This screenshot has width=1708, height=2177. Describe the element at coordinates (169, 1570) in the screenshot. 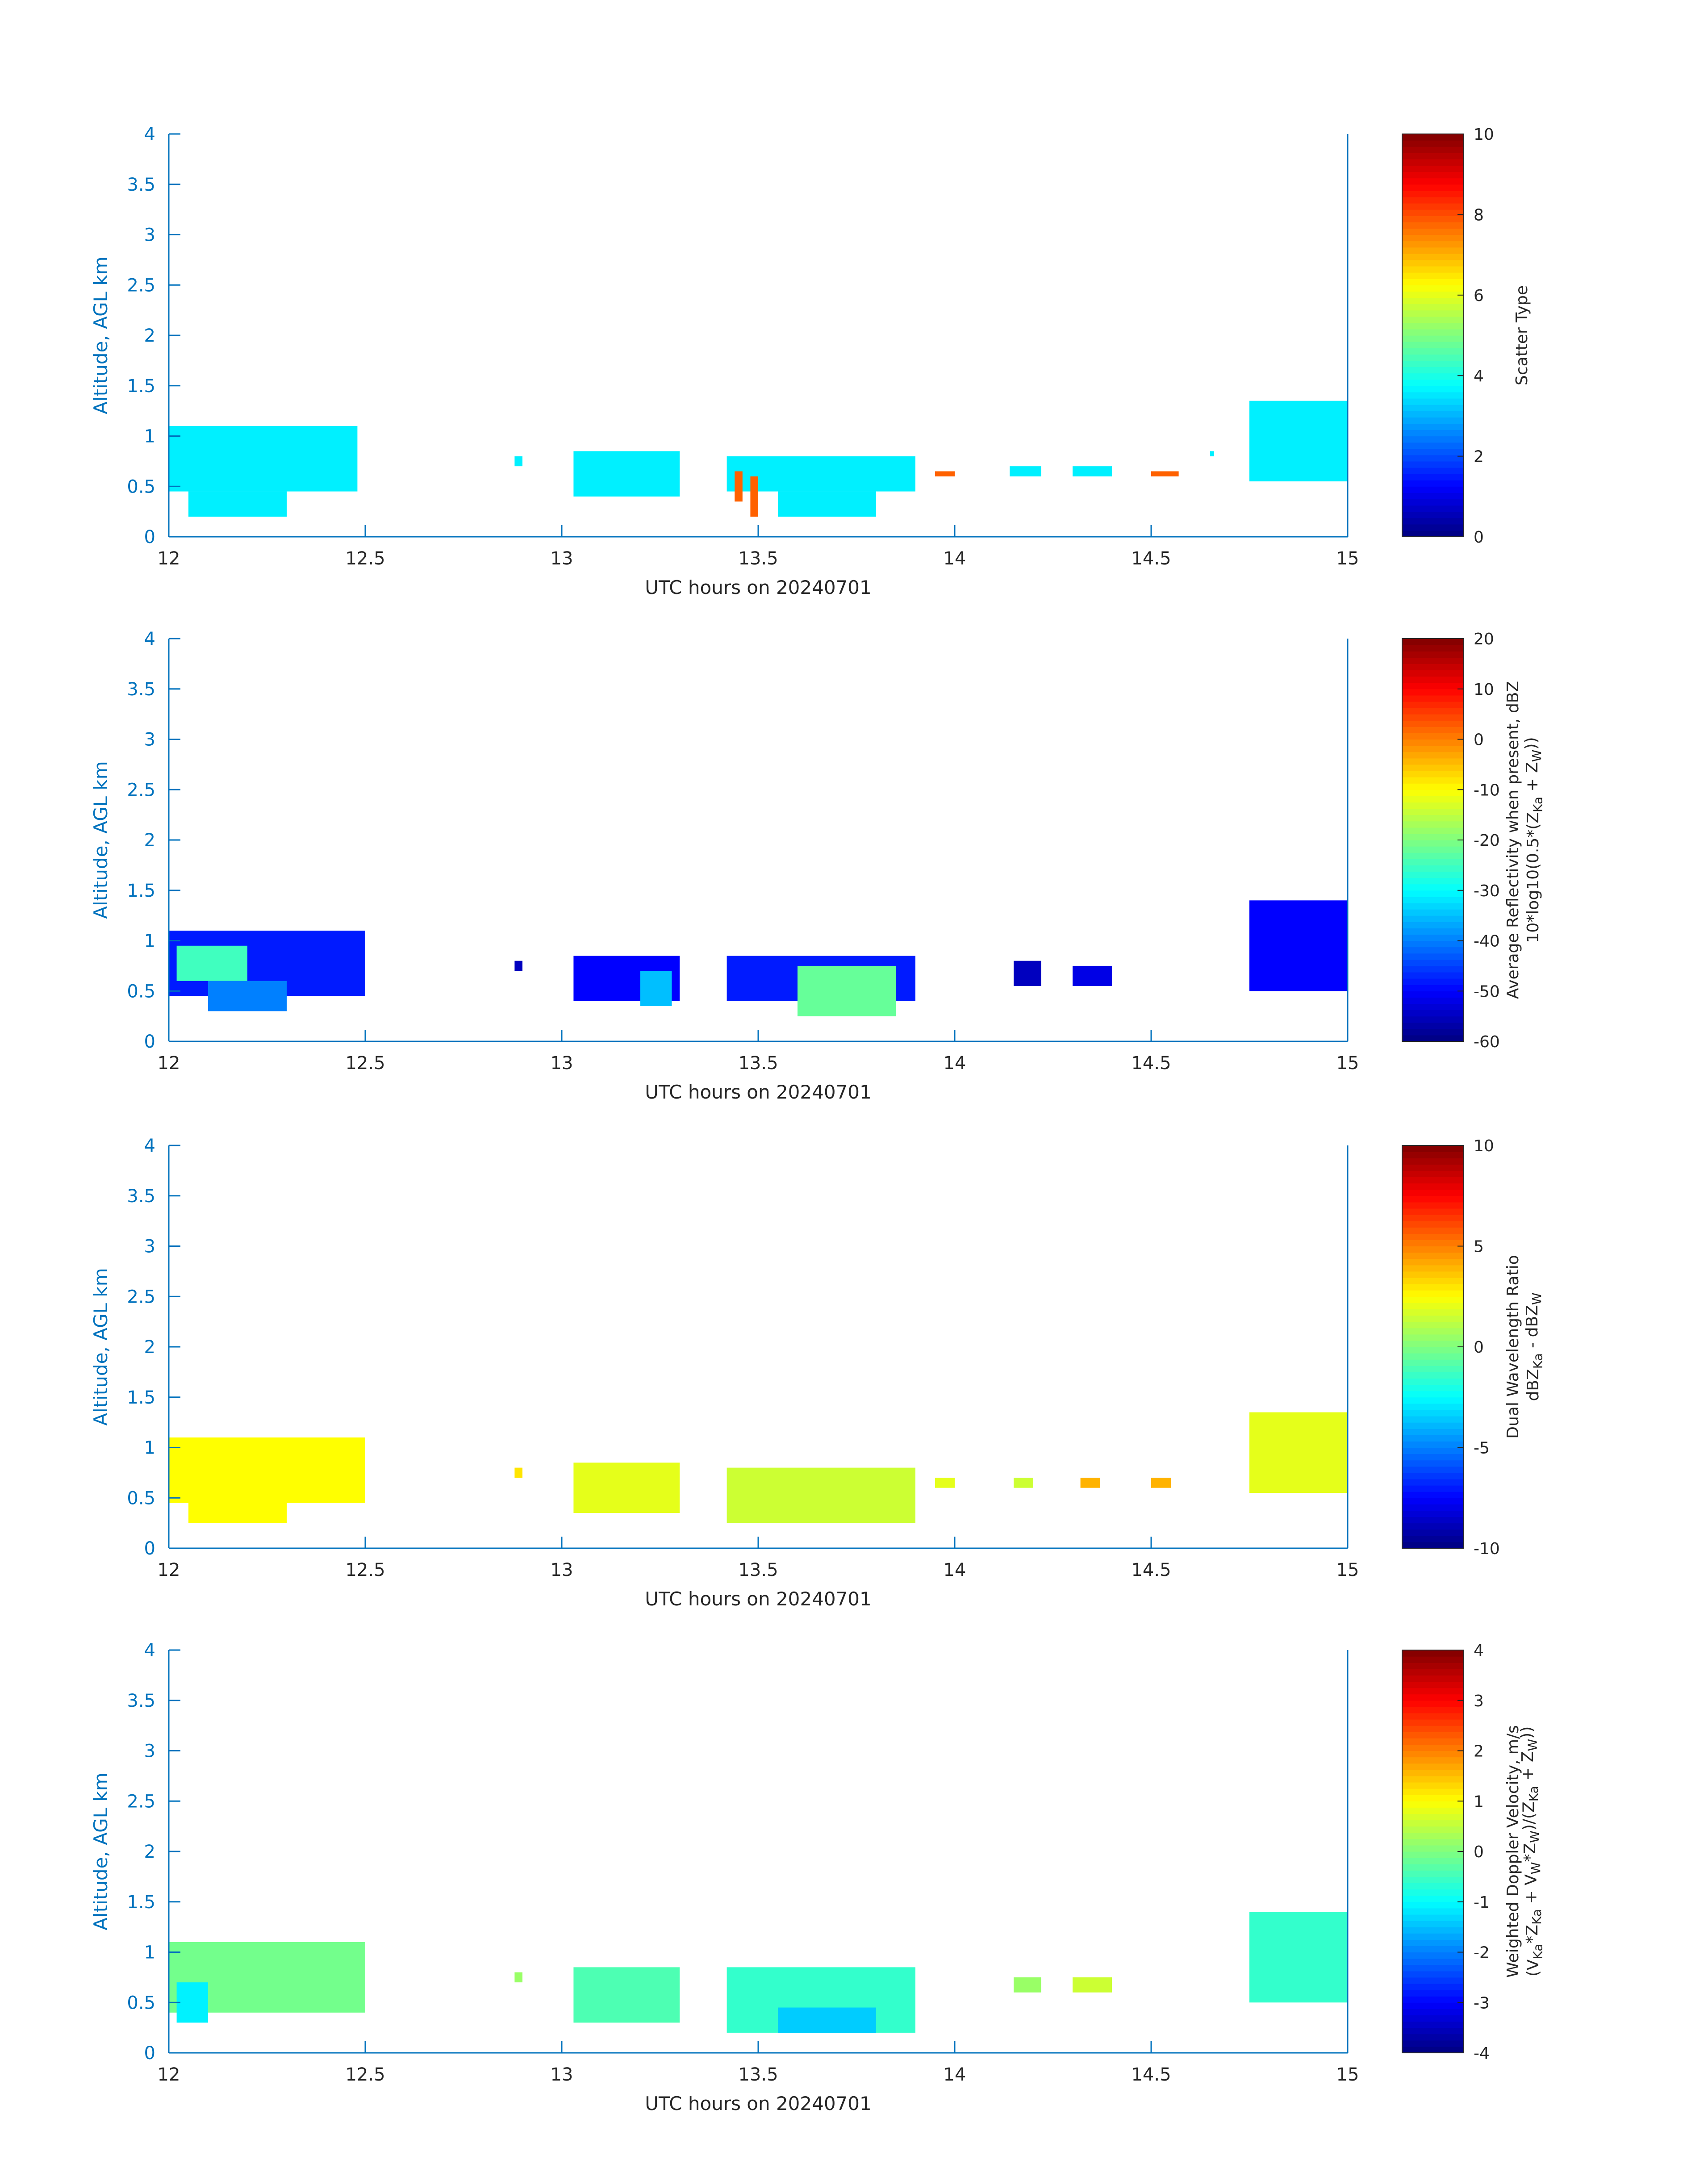

I see `x-tick-label: 12` at that location.